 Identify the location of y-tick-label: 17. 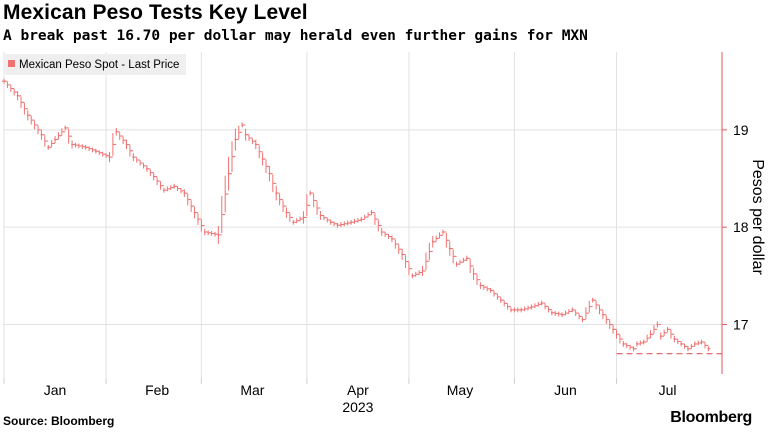
(741, 324).